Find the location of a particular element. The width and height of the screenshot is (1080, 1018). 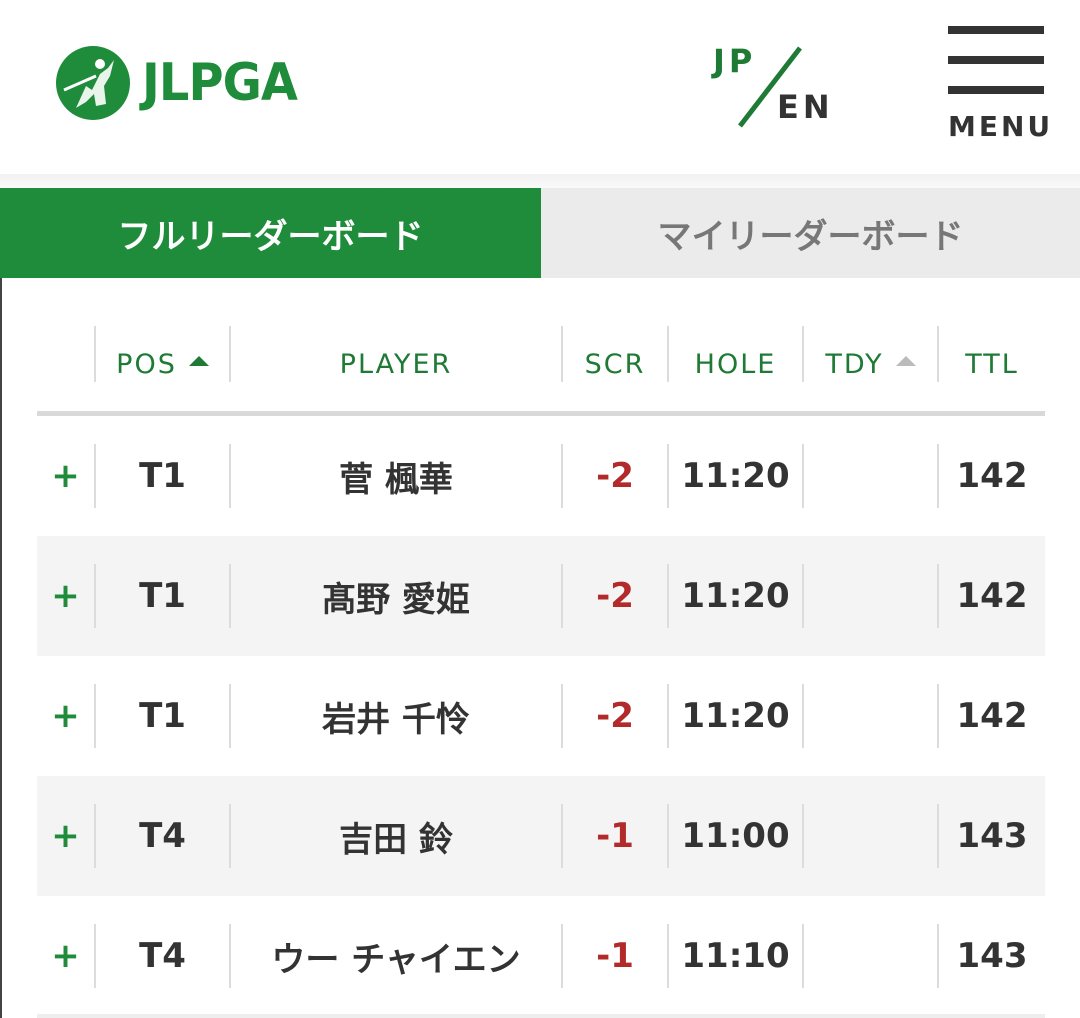

jlpga-logo: JLPGA is located at coordinates (183, 83).